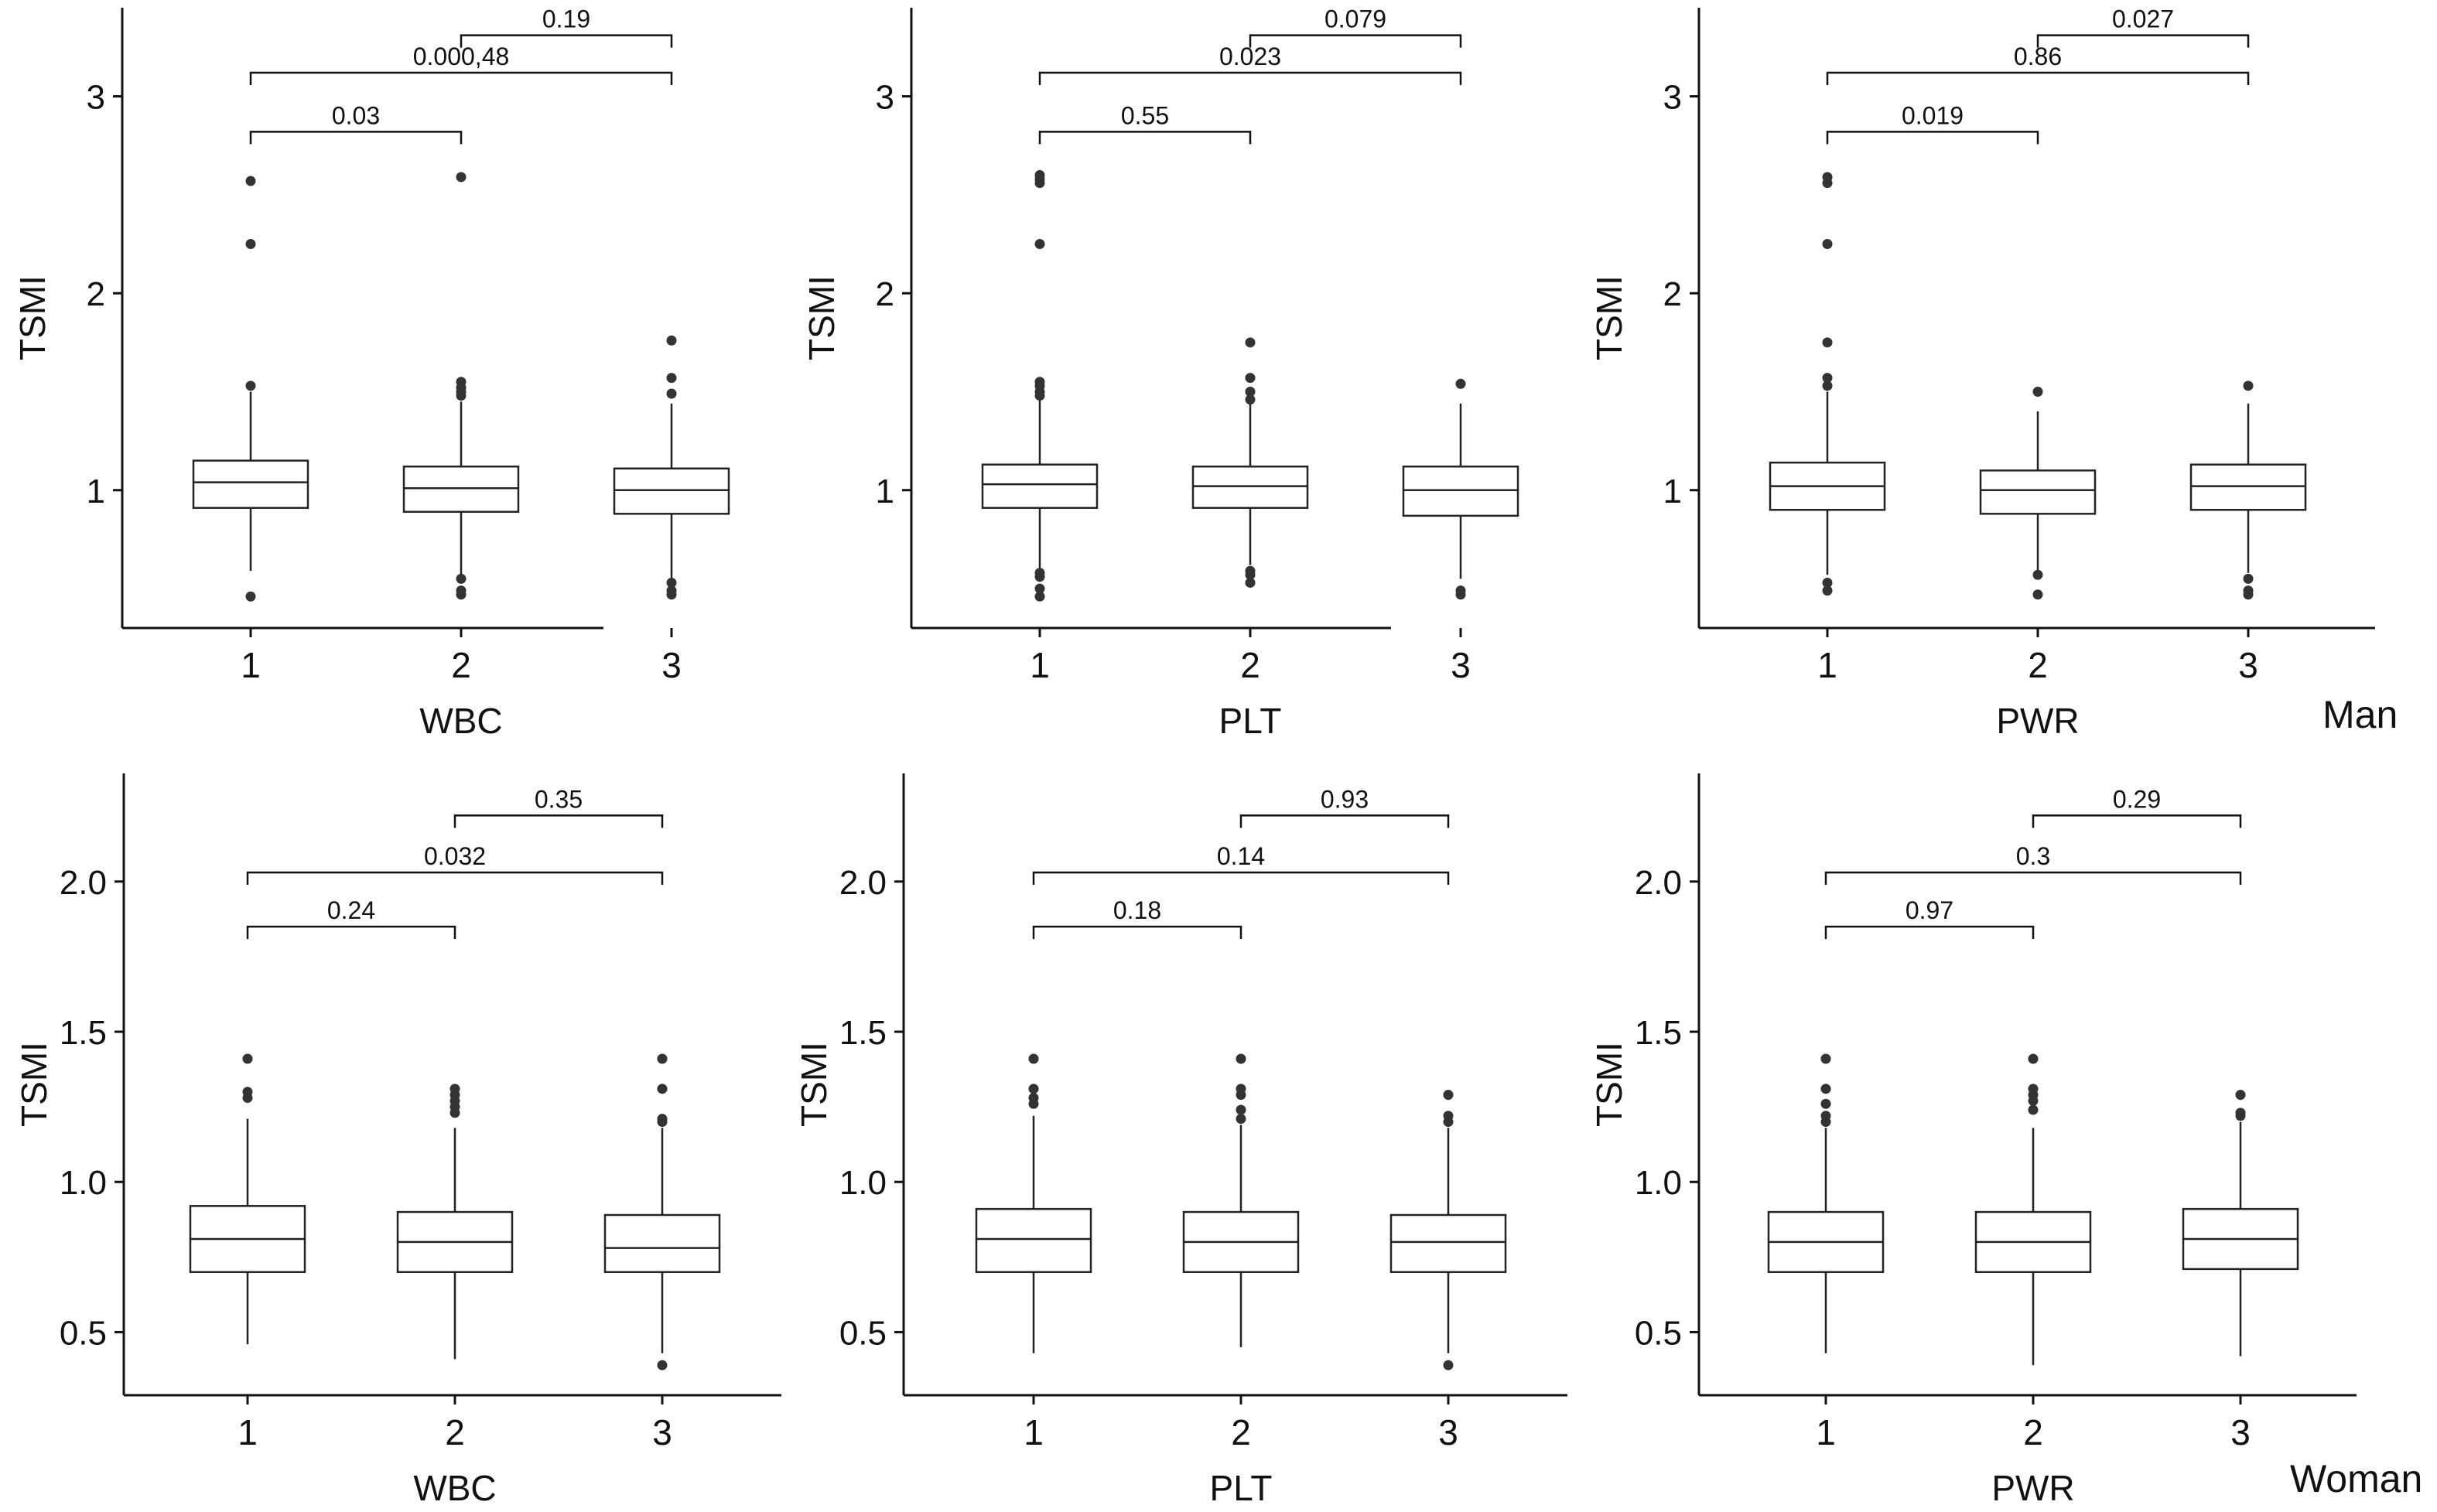 This screenshot has height=1512, width=2437. Describe the element at coordinates (2143, 26) in the screenshot. I see `comparison-bracket: 0.027` at that location.